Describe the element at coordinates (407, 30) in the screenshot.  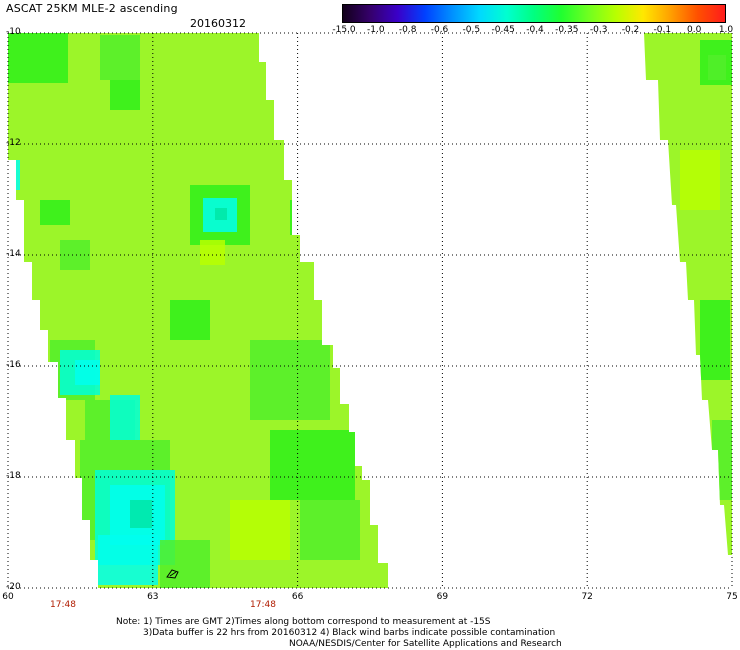
I see `color-scale-label: -0.8` at that location.